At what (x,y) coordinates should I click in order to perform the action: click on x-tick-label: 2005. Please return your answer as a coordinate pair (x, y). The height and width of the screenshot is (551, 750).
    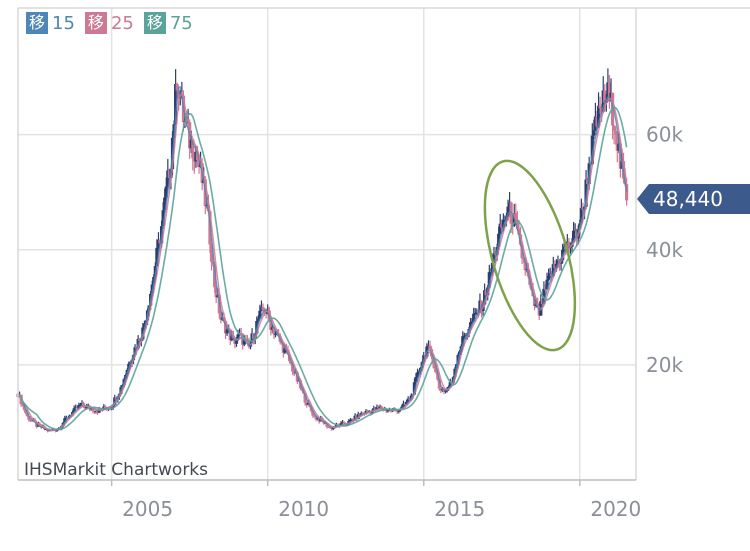
    Looking at the image, I should click on (147, 509).